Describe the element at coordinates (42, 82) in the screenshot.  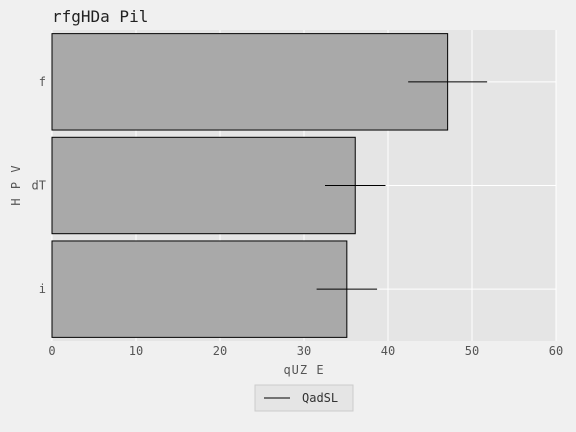
I see `y-tick-label: f` at that location.